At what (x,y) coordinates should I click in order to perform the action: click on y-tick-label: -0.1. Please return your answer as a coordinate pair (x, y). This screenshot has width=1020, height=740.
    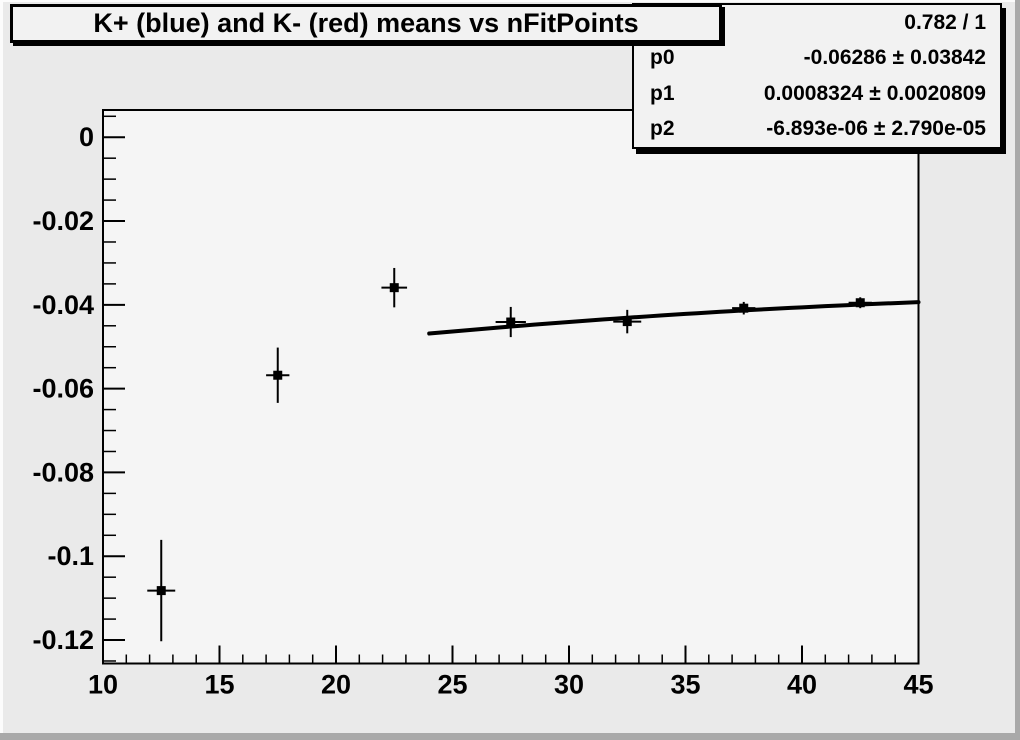
    Looking at the image, I should click on (70, 556).